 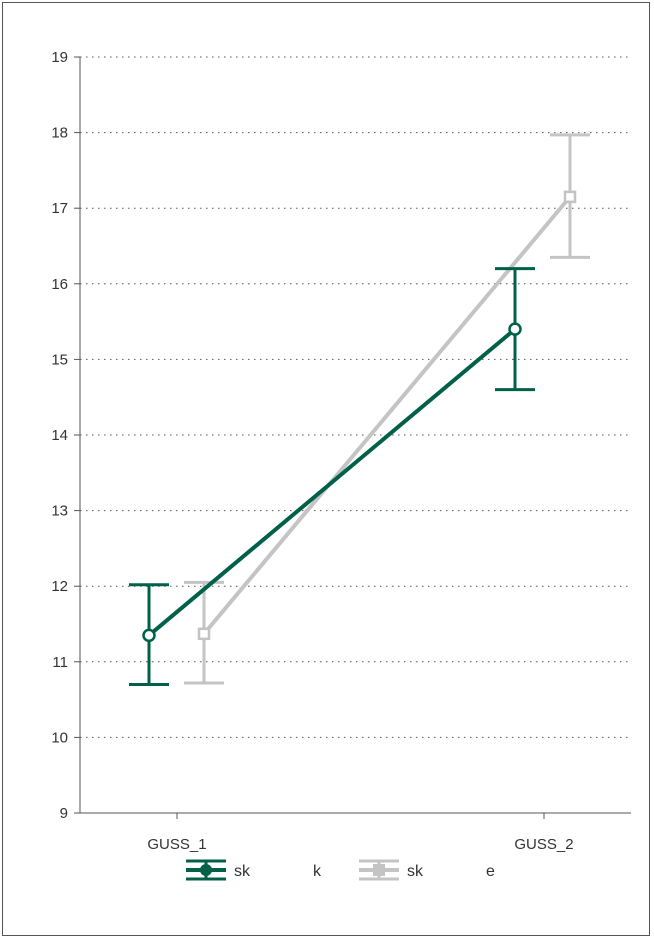 I want to click on y-tick-label: 9, so click(x=64, y=813).